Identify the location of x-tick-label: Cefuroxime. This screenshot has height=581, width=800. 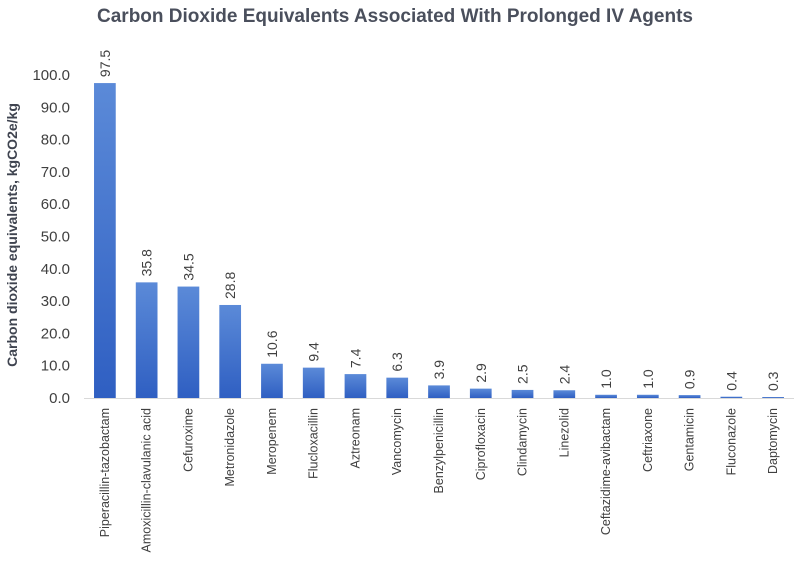
(188, 440).